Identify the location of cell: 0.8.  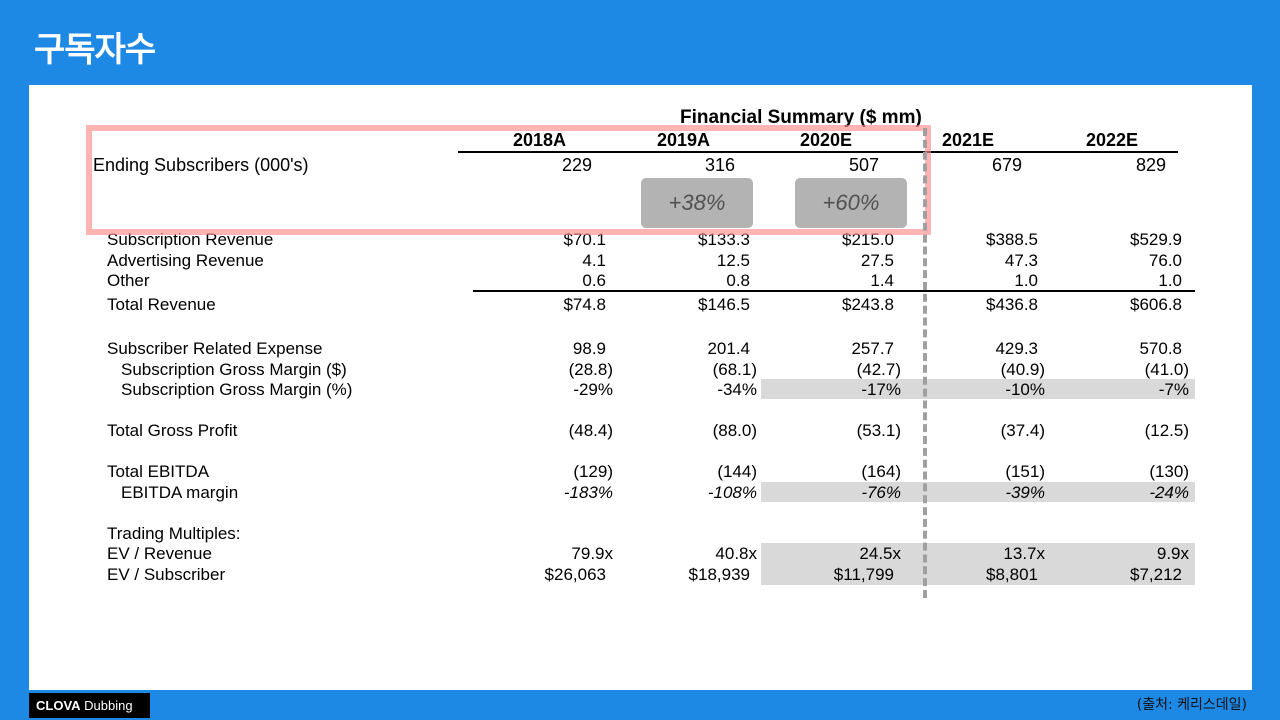
(738, 280).